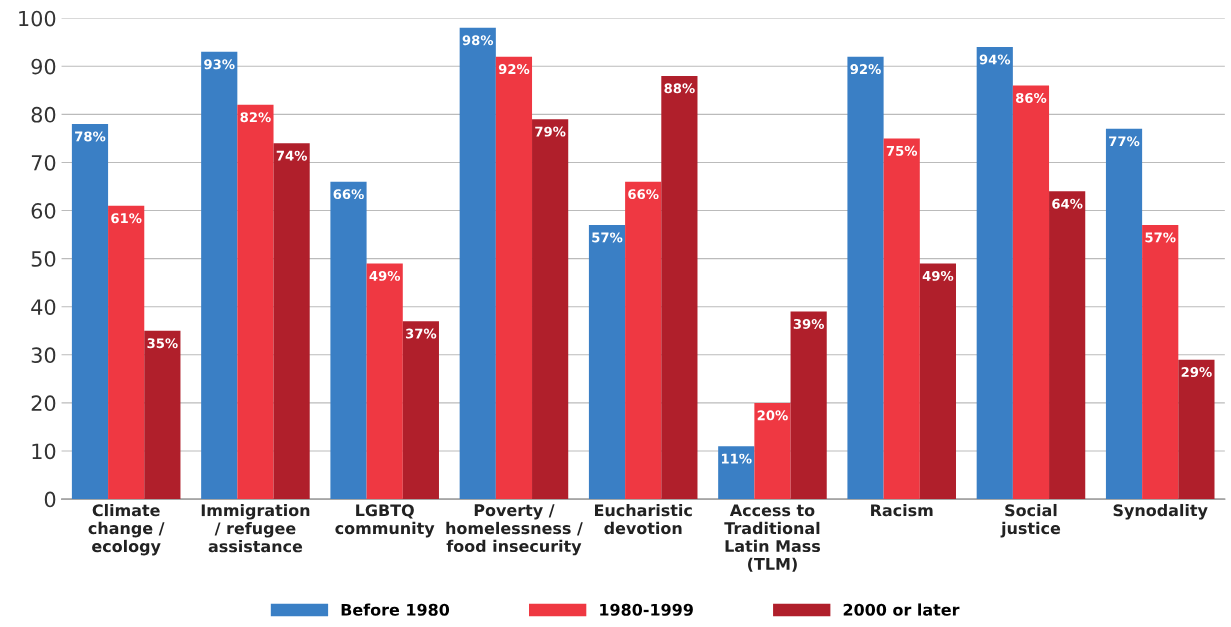 The width and height of the screenshot is (1231, 627). I want to click on data-label: 29%, so click(1196, 372).